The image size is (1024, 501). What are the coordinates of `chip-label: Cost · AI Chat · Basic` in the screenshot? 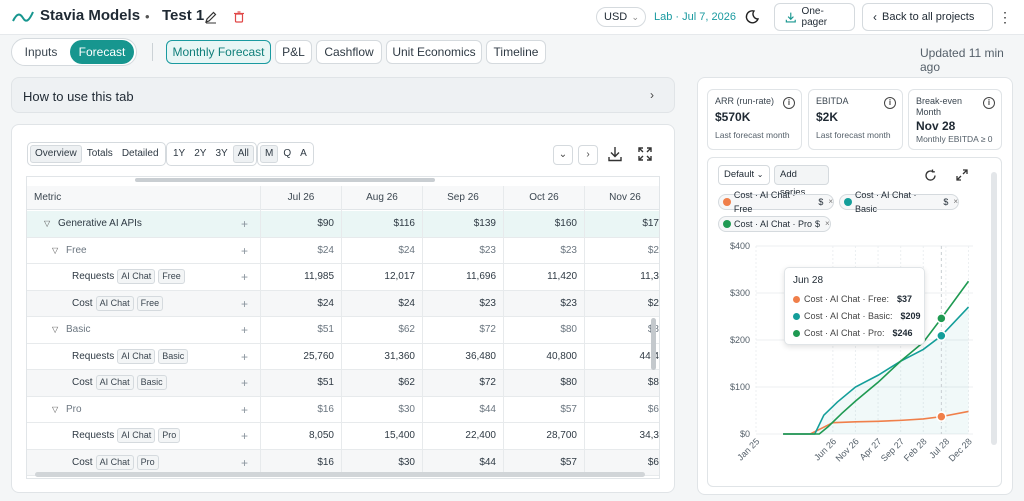 It's located at (885, 202).